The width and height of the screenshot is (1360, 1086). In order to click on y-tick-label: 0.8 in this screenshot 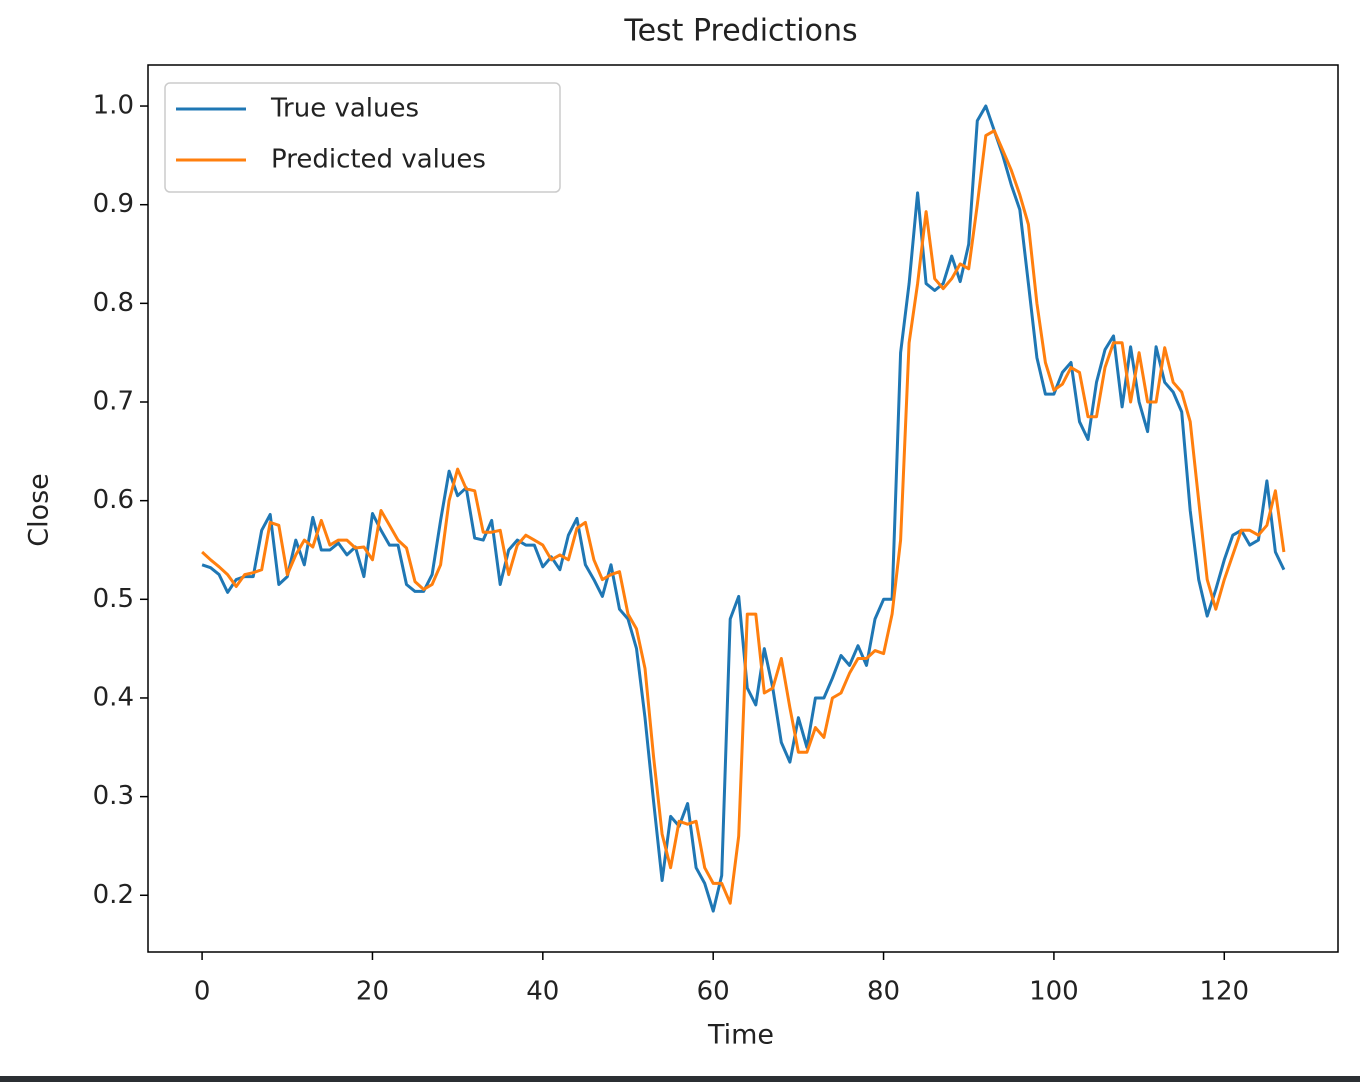, I will do `click(113, 303)`.